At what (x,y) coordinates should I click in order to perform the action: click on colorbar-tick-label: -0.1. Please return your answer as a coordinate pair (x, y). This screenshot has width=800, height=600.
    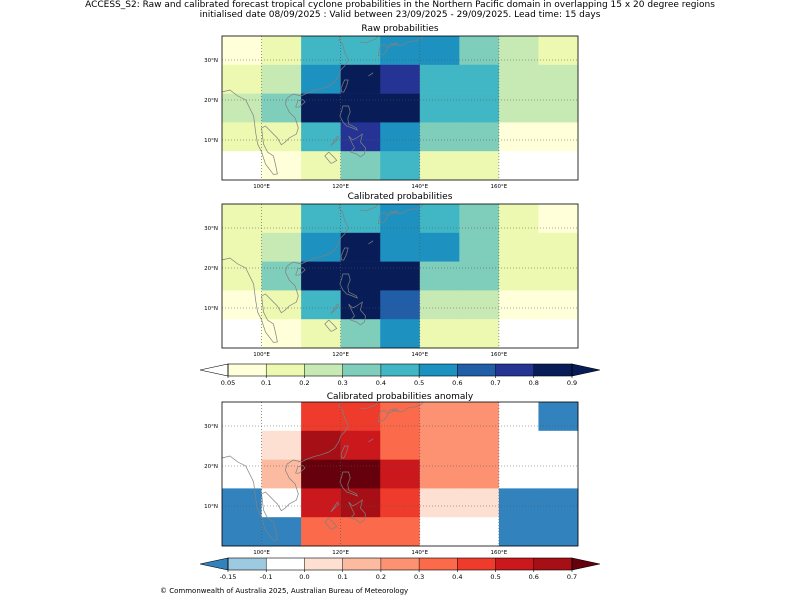
    Looking at the image, I should click on (266, 577).